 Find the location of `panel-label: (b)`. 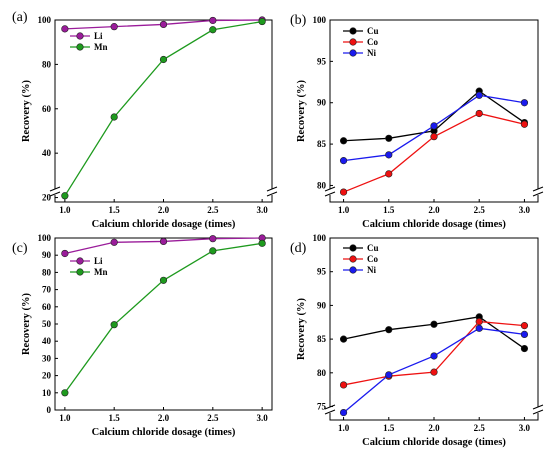

panel-label: (b) is located at coordinates (298, 20).